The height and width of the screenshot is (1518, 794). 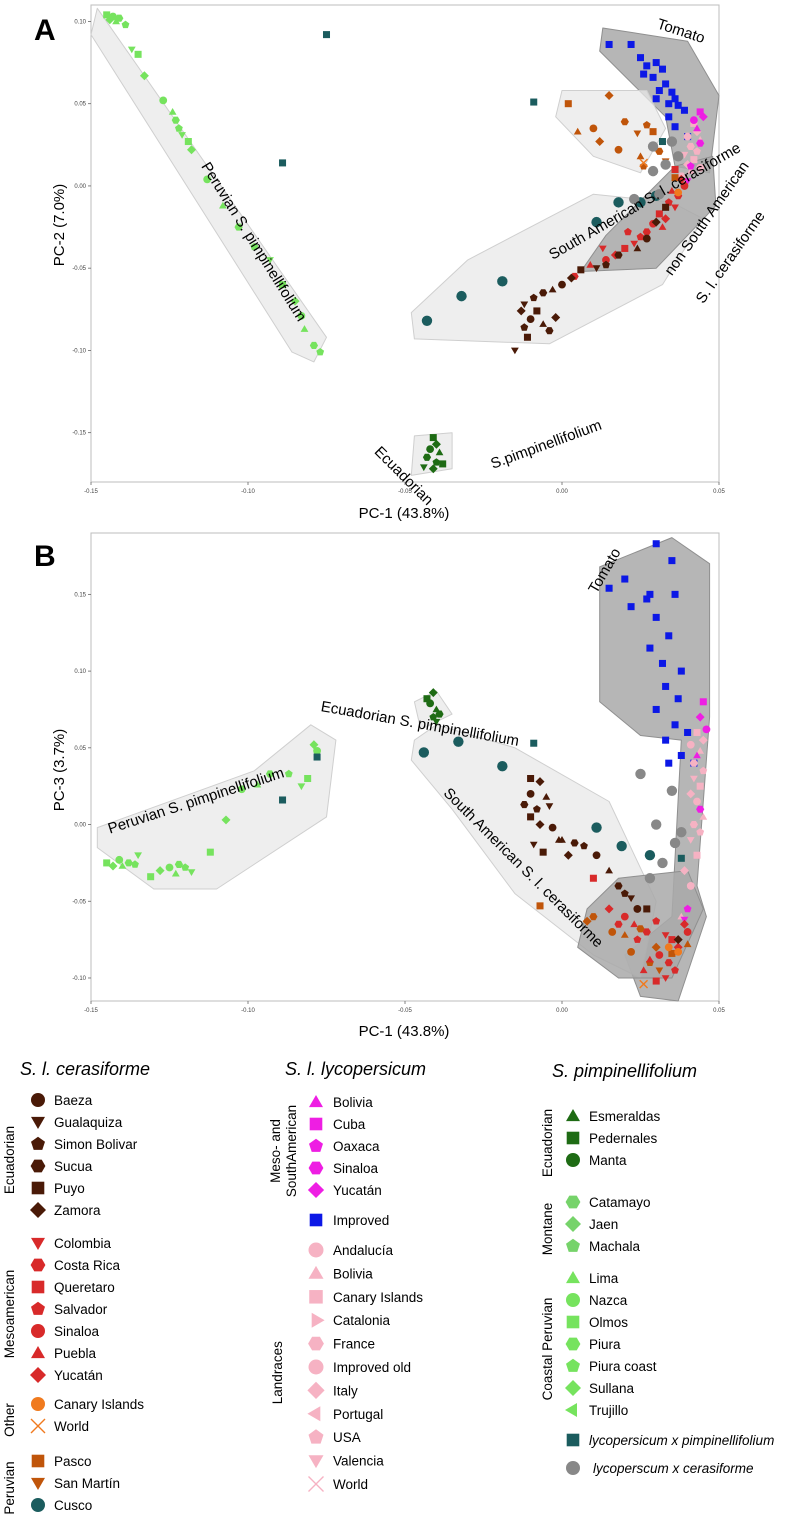 What do you see at coordinates (87, 1483) in the screenshot?
I see `legend-entry-cerasiforme-3-1: San Martín` at bounding box center [87, 1483].